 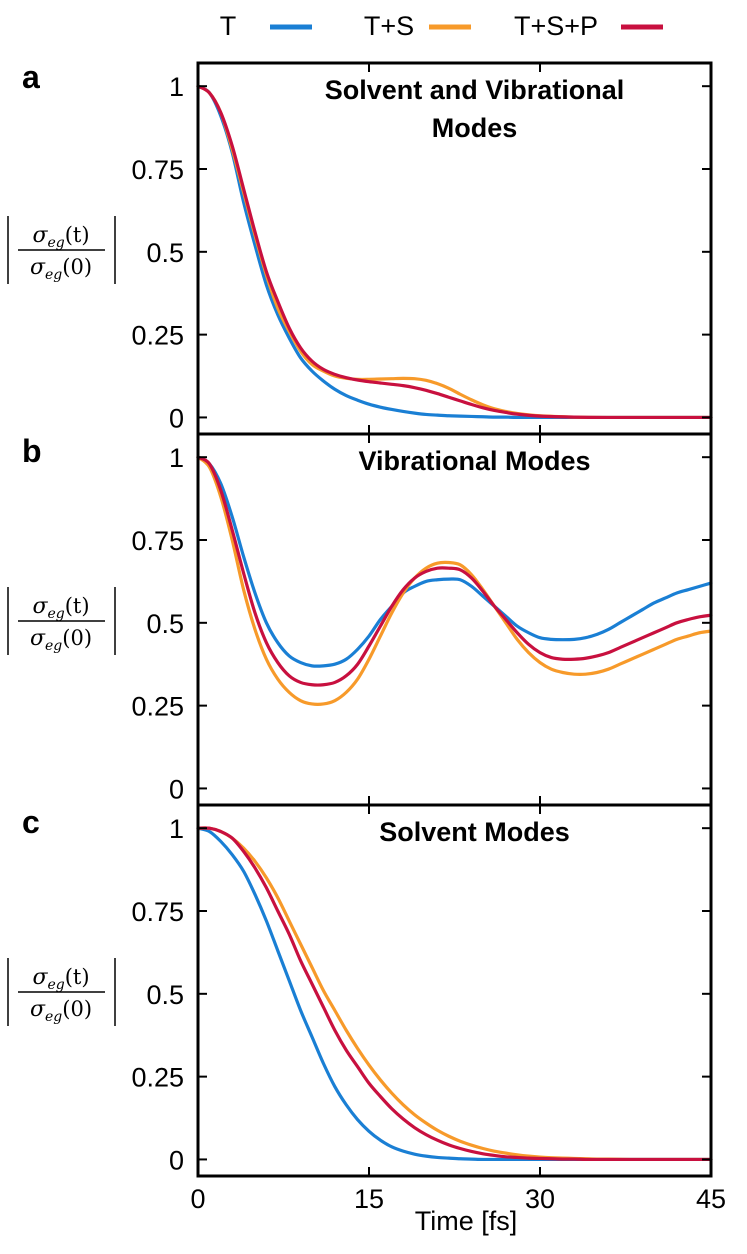 What do you see at coordinates (475, 90) in the screenshot?
I see `panel-title: Solvent and Vibrational` at bounding box center [475, 90].